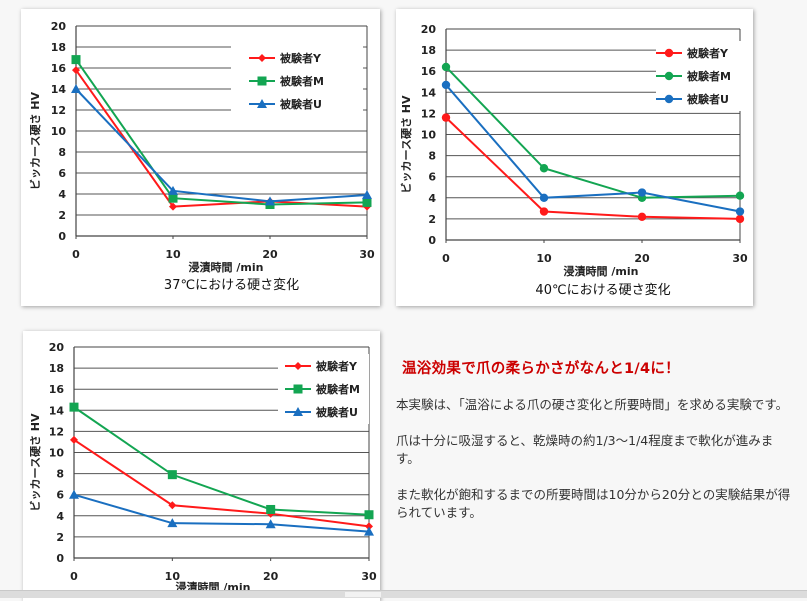 This screenshot has height=601, width=807. Describe the element at coordinates (593, 168) in the screenshot. I see `series-y` at that location.